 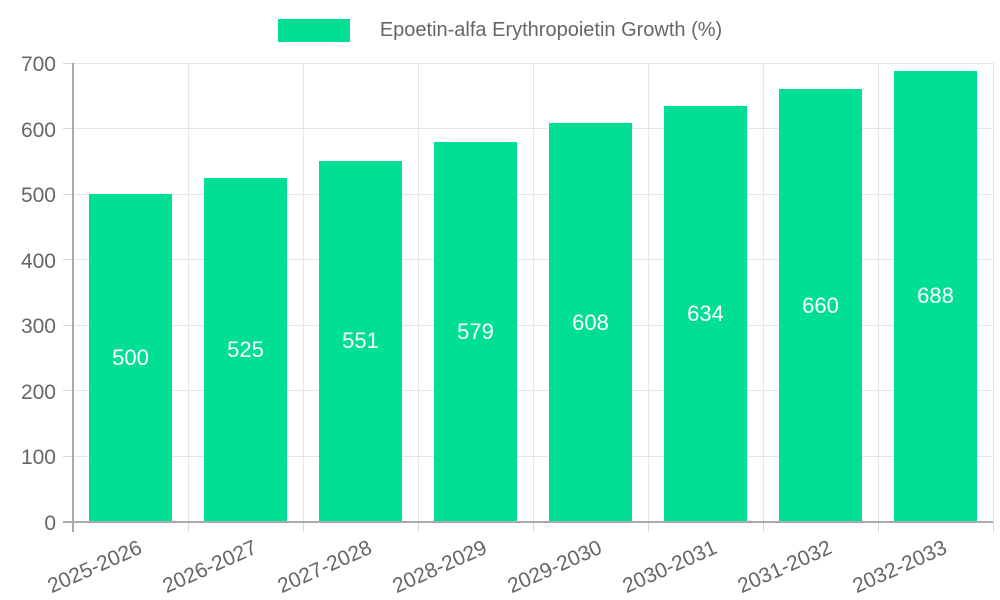 I want to click on bar-value-label: 579, so click(x=475, y=332).